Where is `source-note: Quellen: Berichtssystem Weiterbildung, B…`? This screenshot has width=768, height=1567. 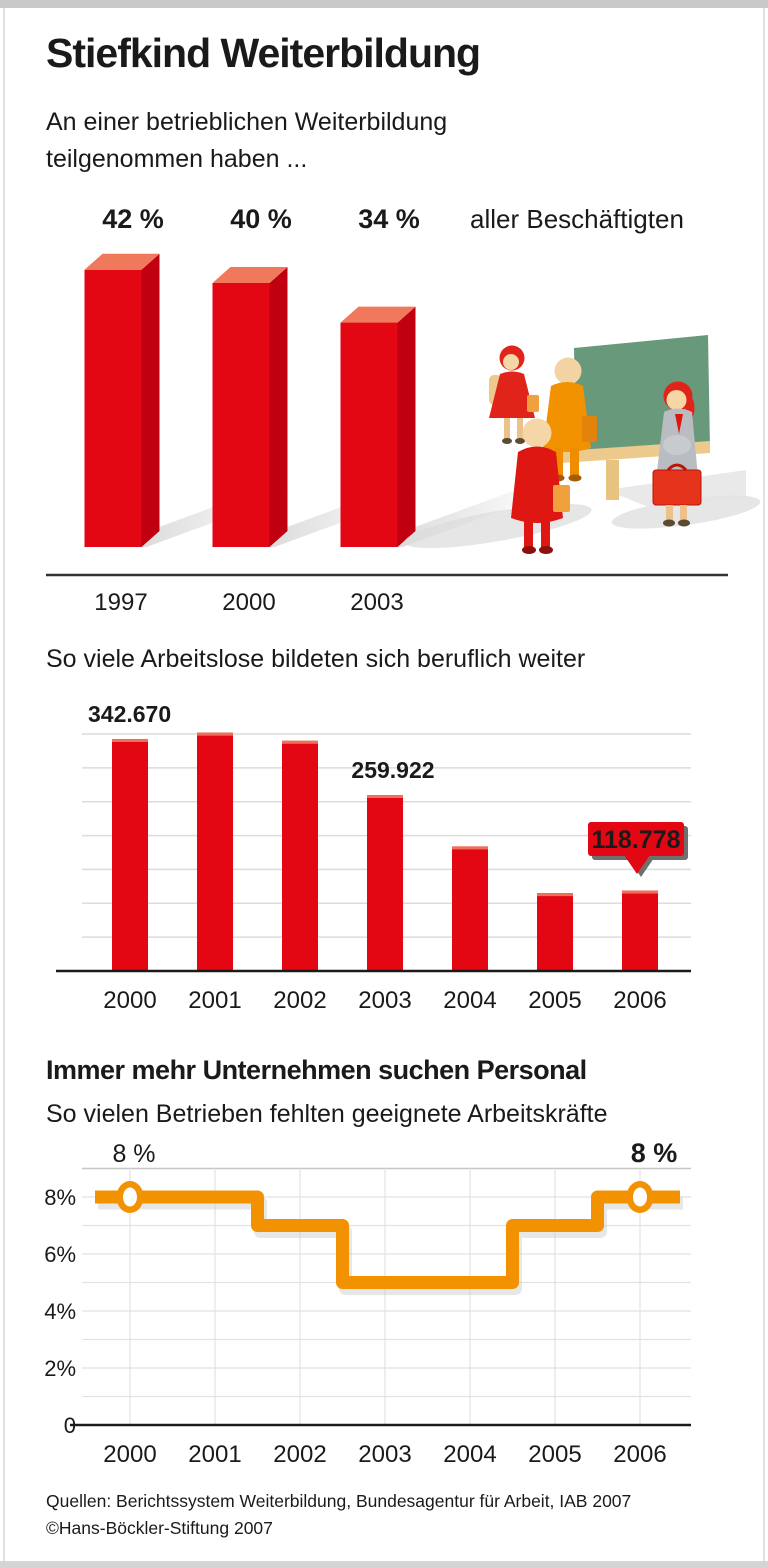
source-note: Quellen: Berichtssystem Weiterbildung, B… is located at coordinates (338, 1515).